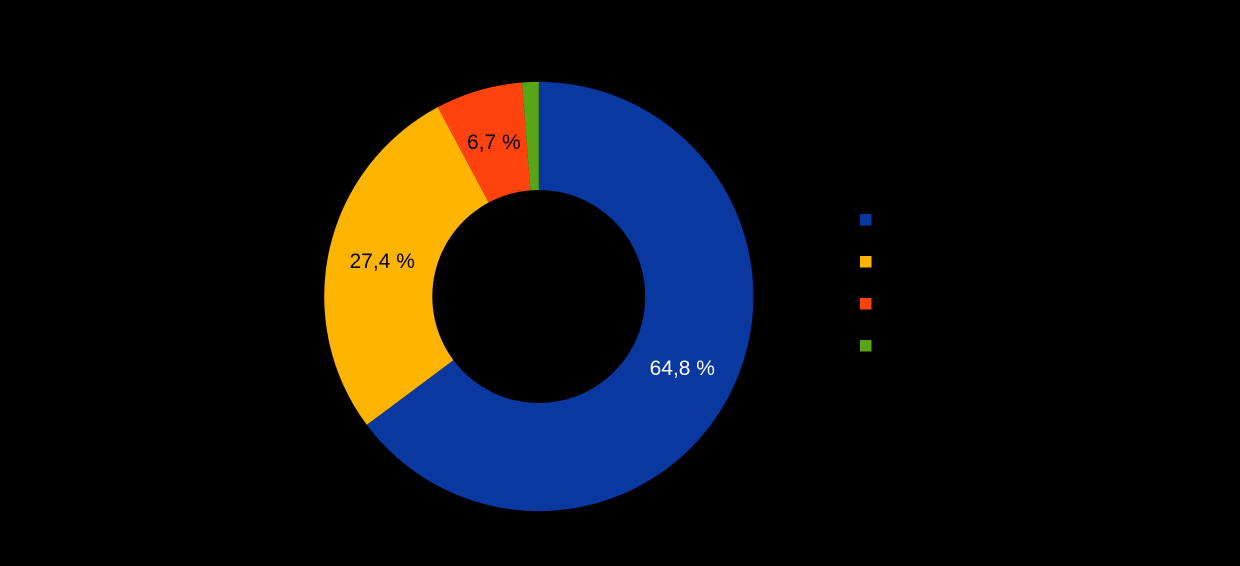  What do you see at coordinates (682, 368) in the screenshot?
I see `svg-text: 64,8 %` at bounding box center [682, 368].